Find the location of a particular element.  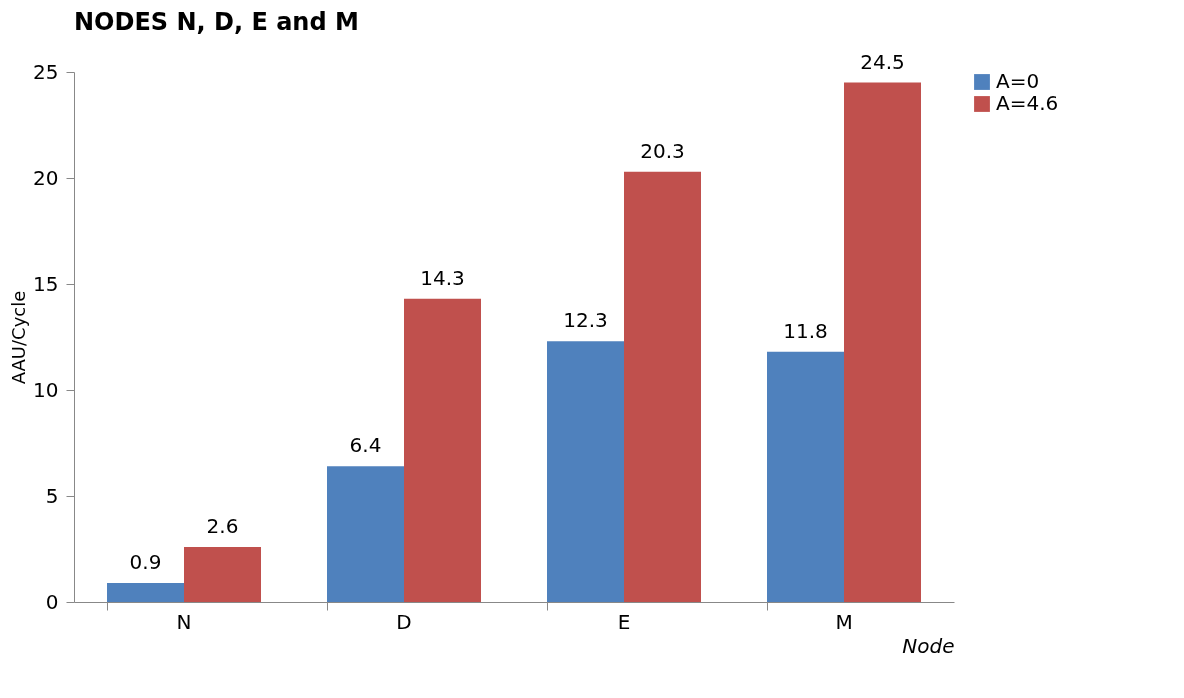

data-label: 11.8 is located at coordinates (805, 330).